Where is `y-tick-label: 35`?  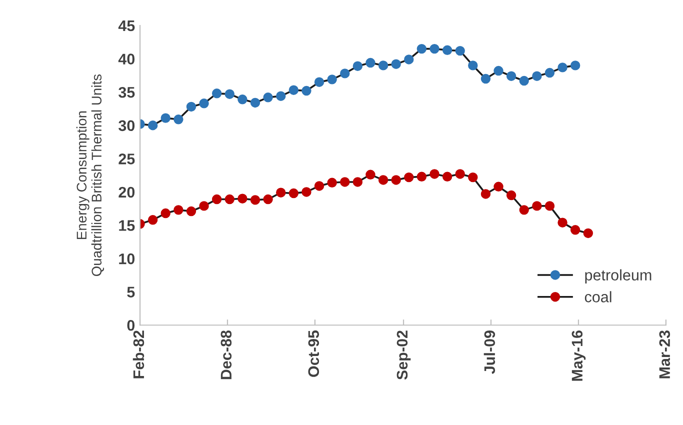
y-tick-label: 35 is located at coordinates (126, 92).